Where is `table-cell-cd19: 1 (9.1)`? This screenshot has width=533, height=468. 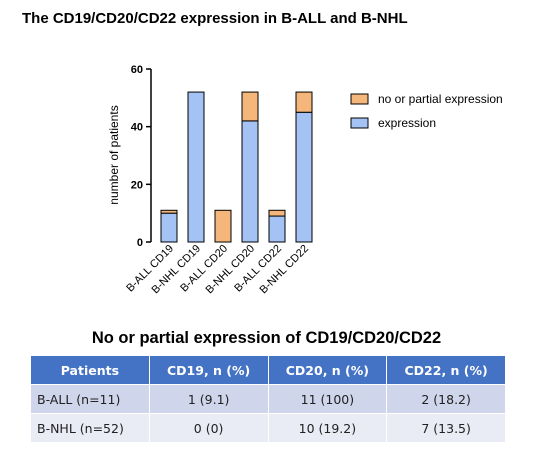 table-cell-cd19: 1 (9.1) is located at coordinates (208, 399).